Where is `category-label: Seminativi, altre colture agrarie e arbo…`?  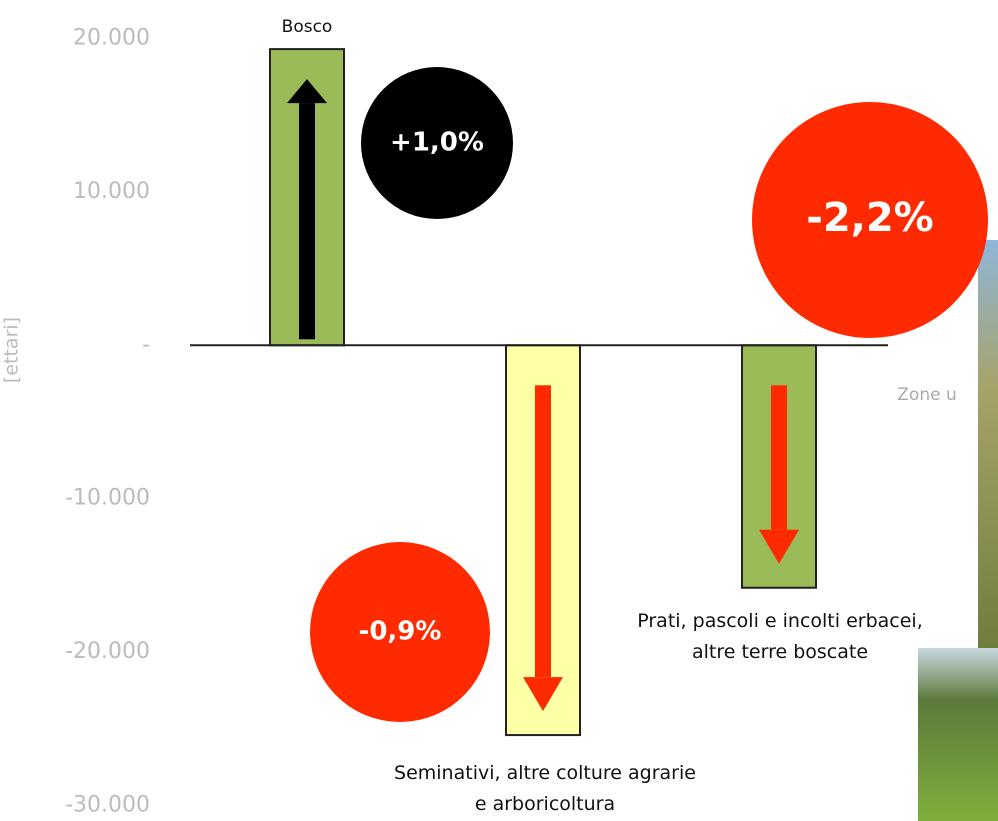 category-label: Seminativi, altre colture agrarie e arbo… is located at coordinates (545, 788).